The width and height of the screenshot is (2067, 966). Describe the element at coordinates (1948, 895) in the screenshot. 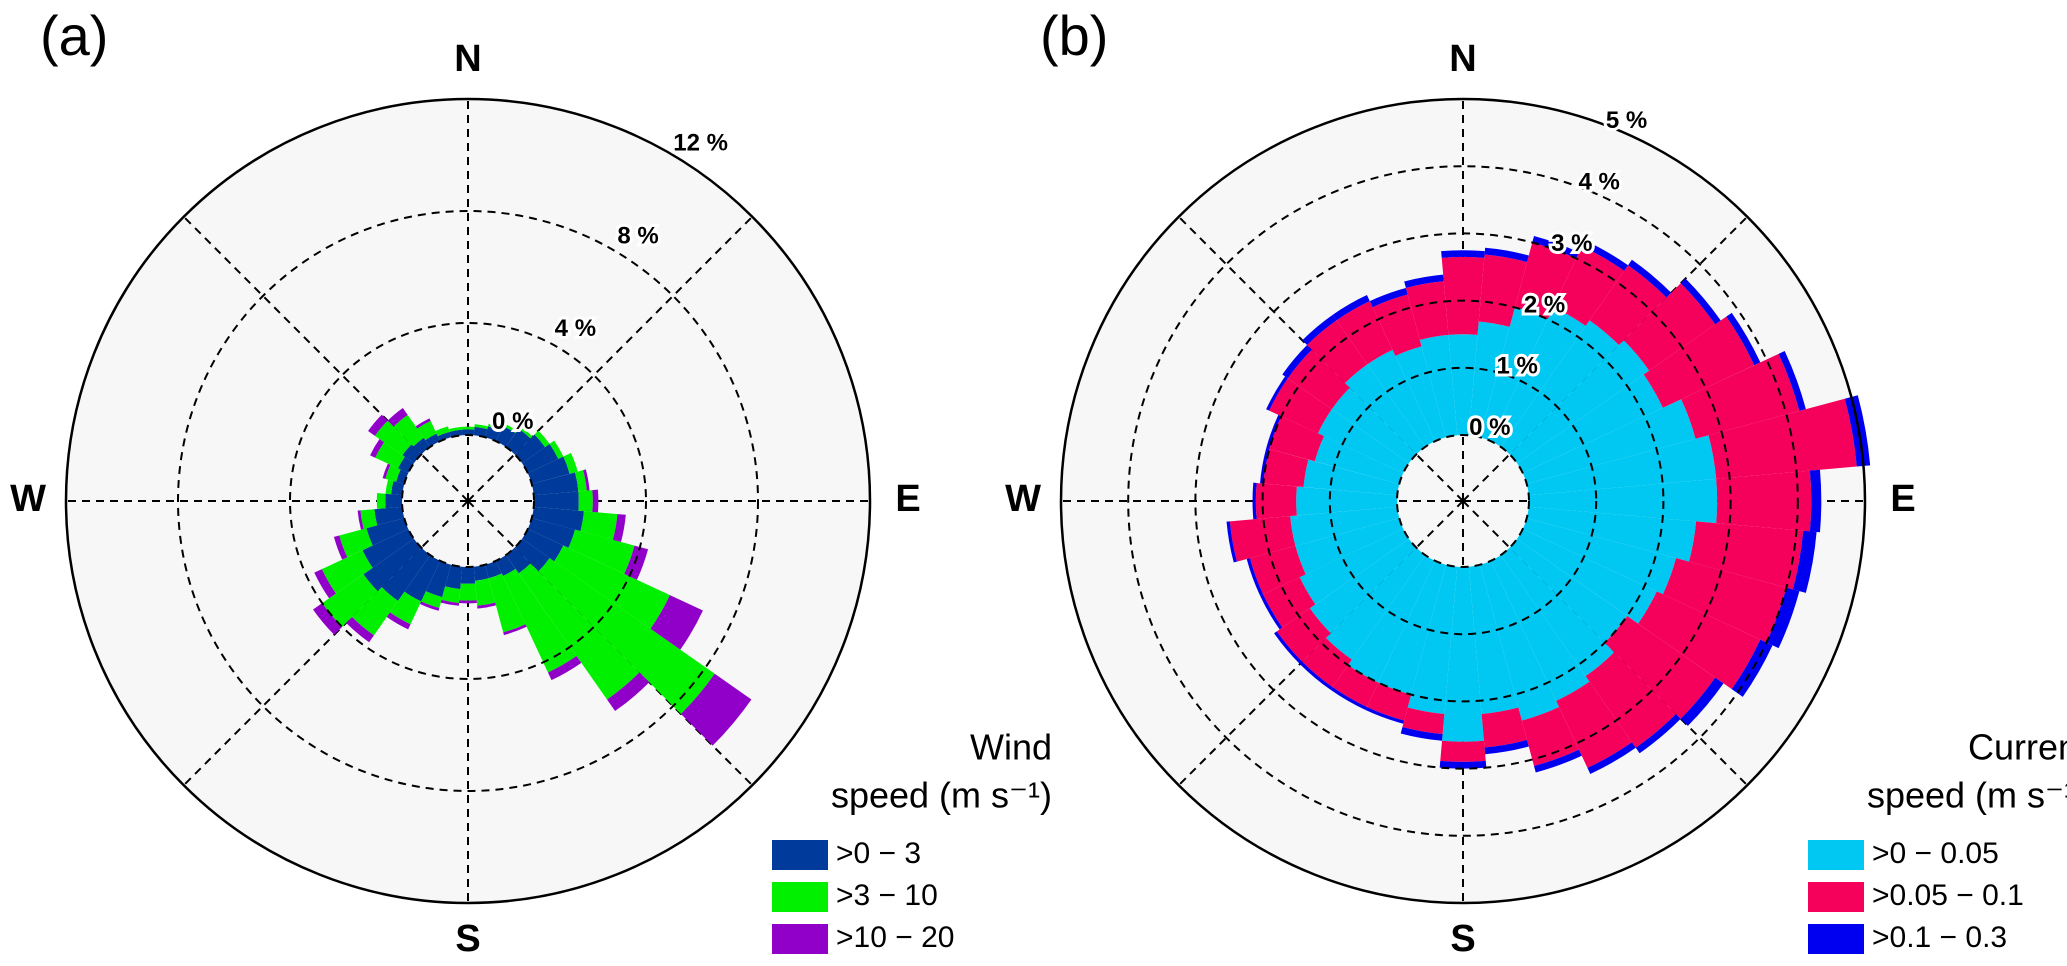

I see `legend-label: >0.05 − 0.1` at that location.